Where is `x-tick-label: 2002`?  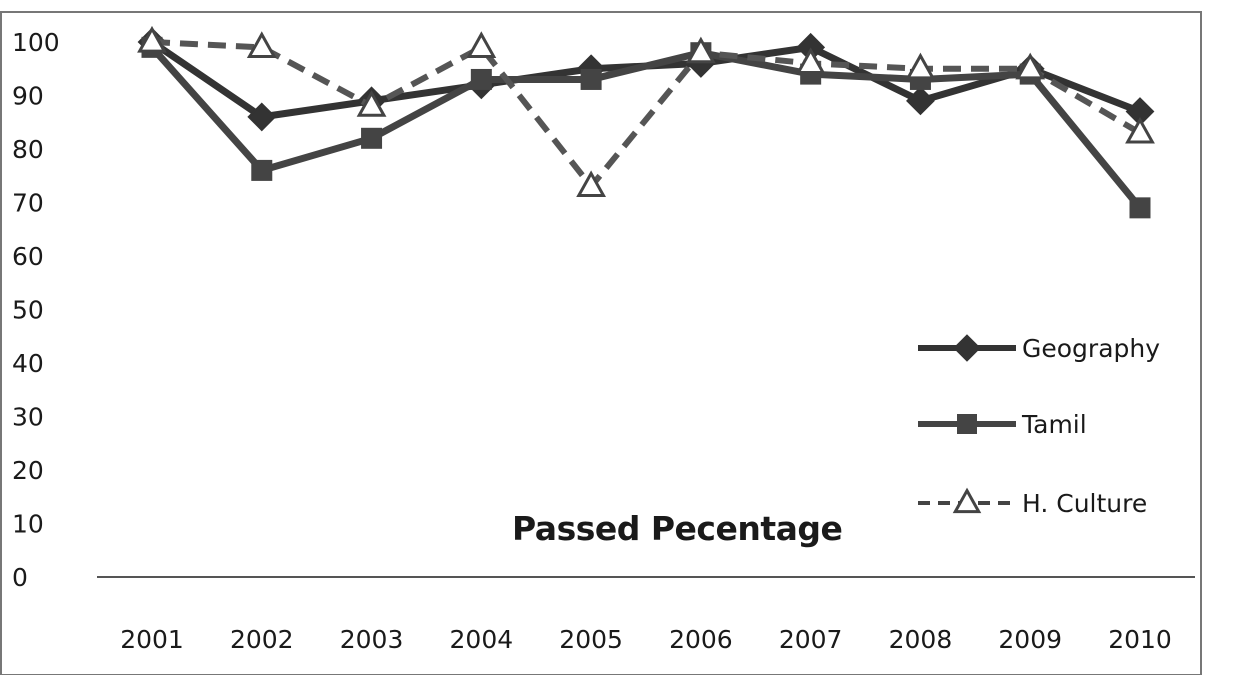
x-tick-label: 2002 is located at coordinates (262, 639).